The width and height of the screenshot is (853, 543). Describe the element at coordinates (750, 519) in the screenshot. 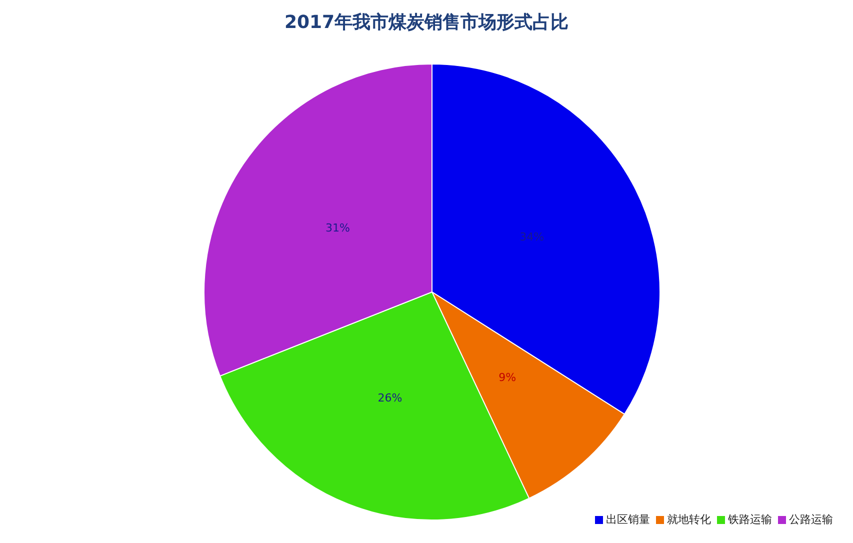

I see `legend-label: 铁路运输` at that location.